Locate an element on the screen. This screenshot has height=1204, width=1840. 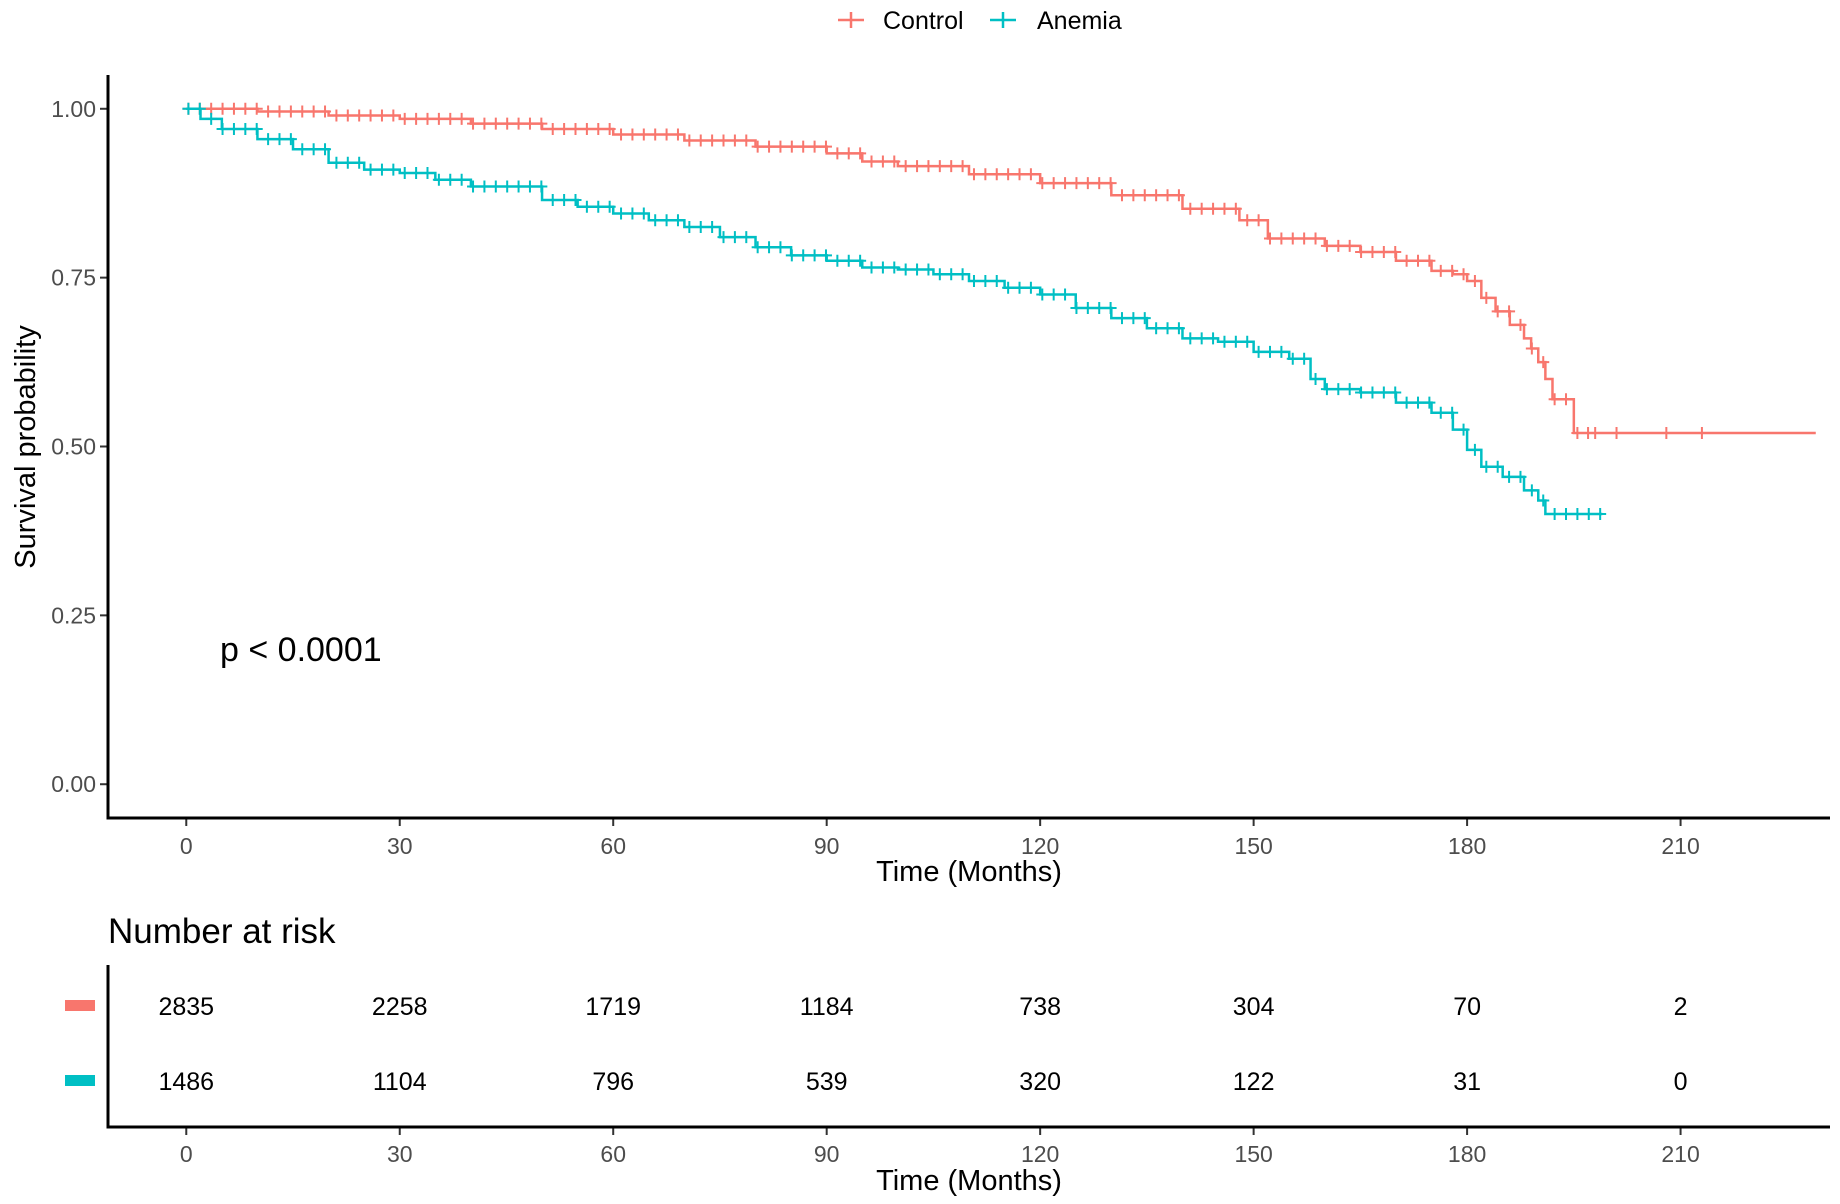
risk-value-control: 2258 is located at coordinates (400, 1007).